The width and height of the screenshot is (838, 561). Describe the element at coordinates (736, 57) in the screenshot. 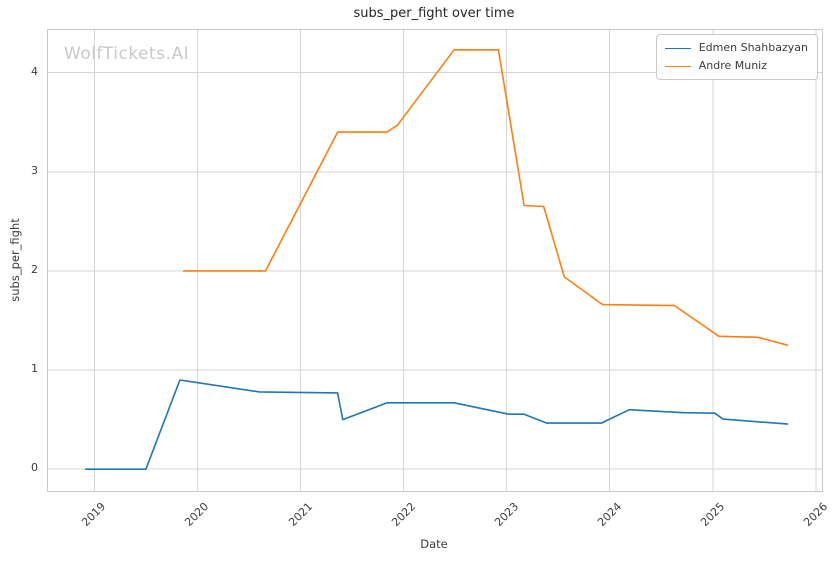

I see `legend: Edmen Shahbazyan Andre Muniz` at that location.